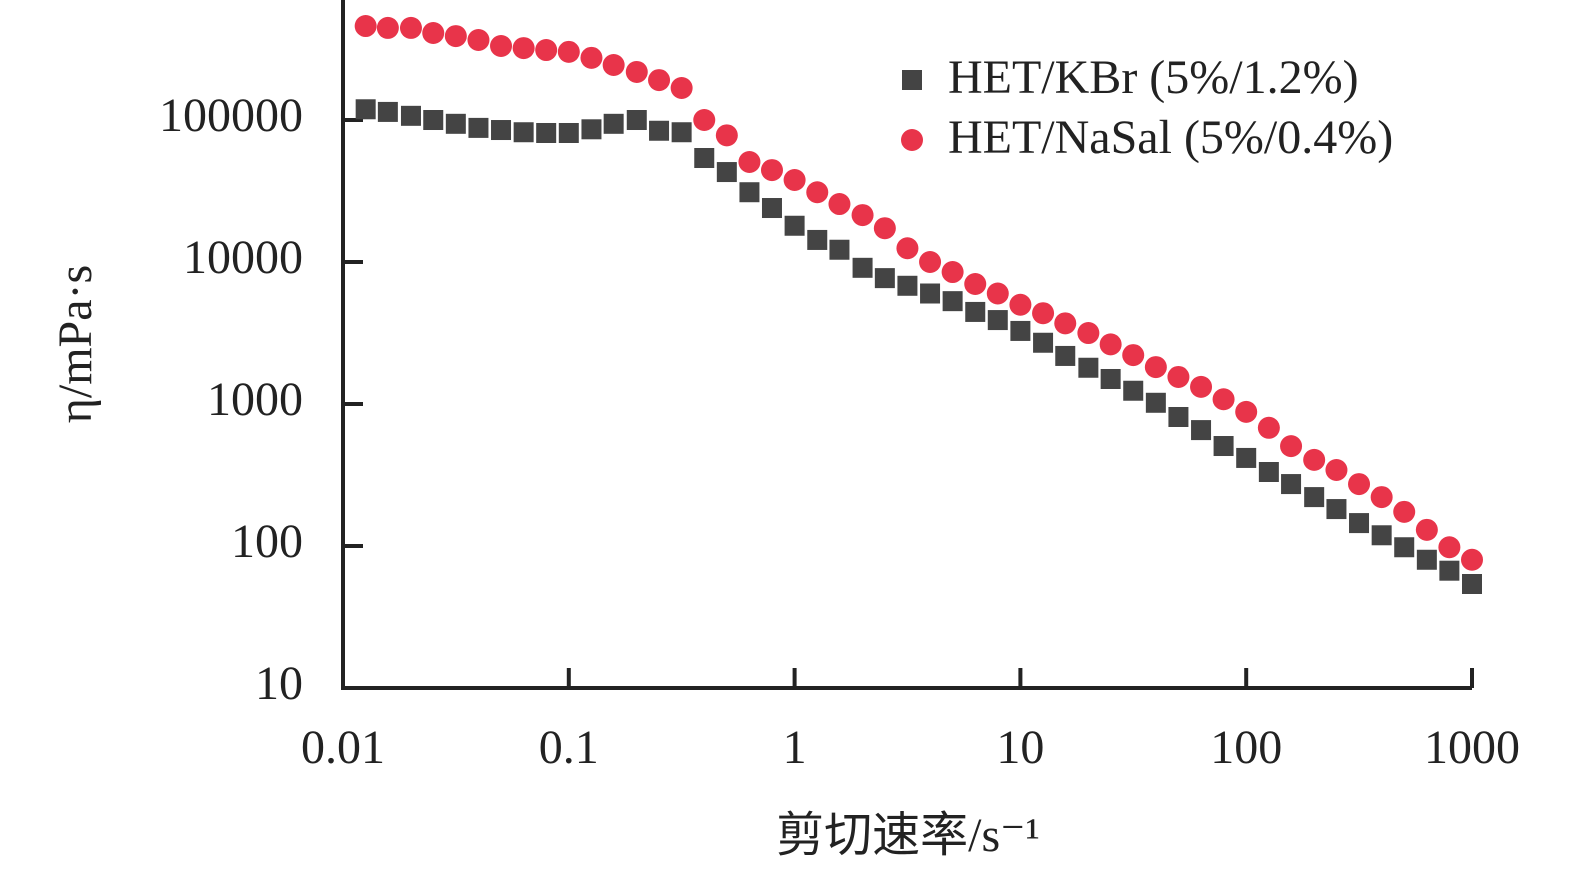 This screenshot has height=884, width=1575. What do you see at coordinates (795, 747) in the screenshot?
I see `x-tick-label: 1` at bounding box center [795, 747].